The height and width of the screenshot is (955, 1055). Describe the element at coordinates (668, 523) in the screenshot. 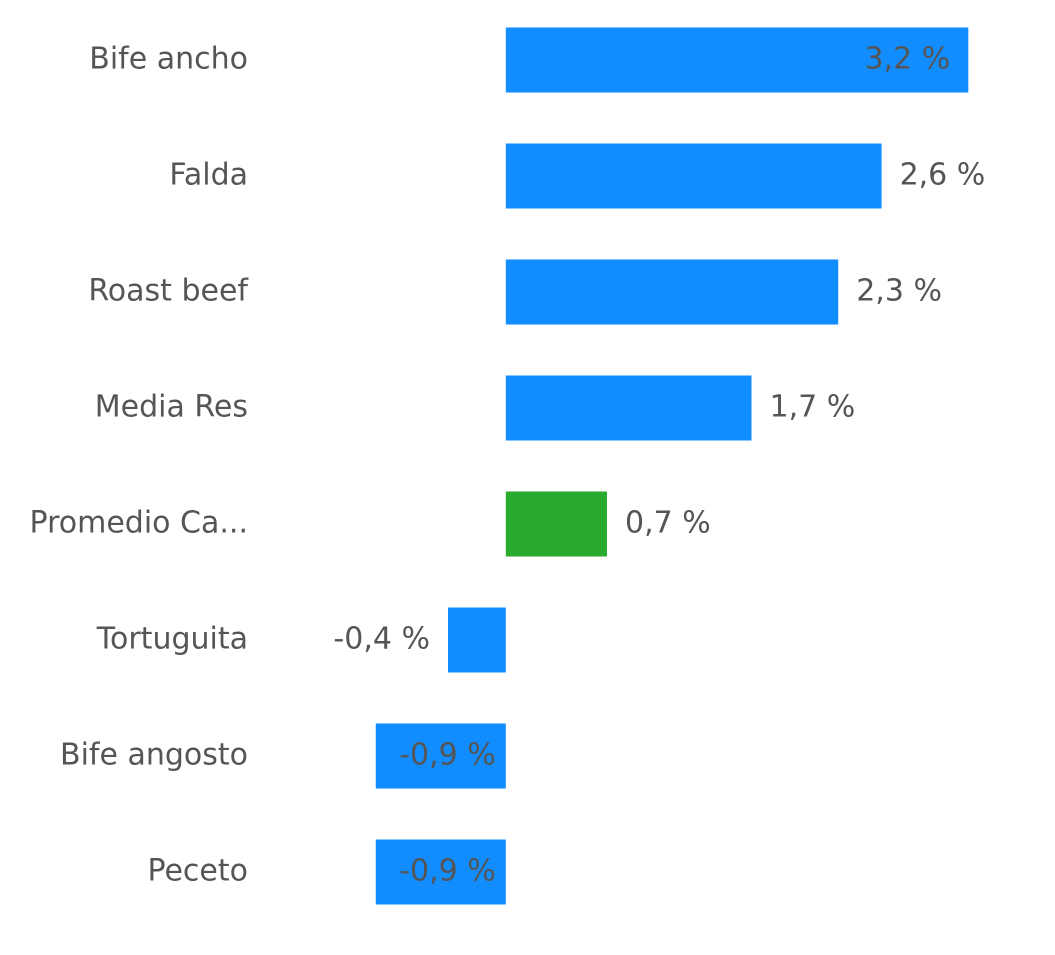

I see `data-label: 0,7 %` at that location.